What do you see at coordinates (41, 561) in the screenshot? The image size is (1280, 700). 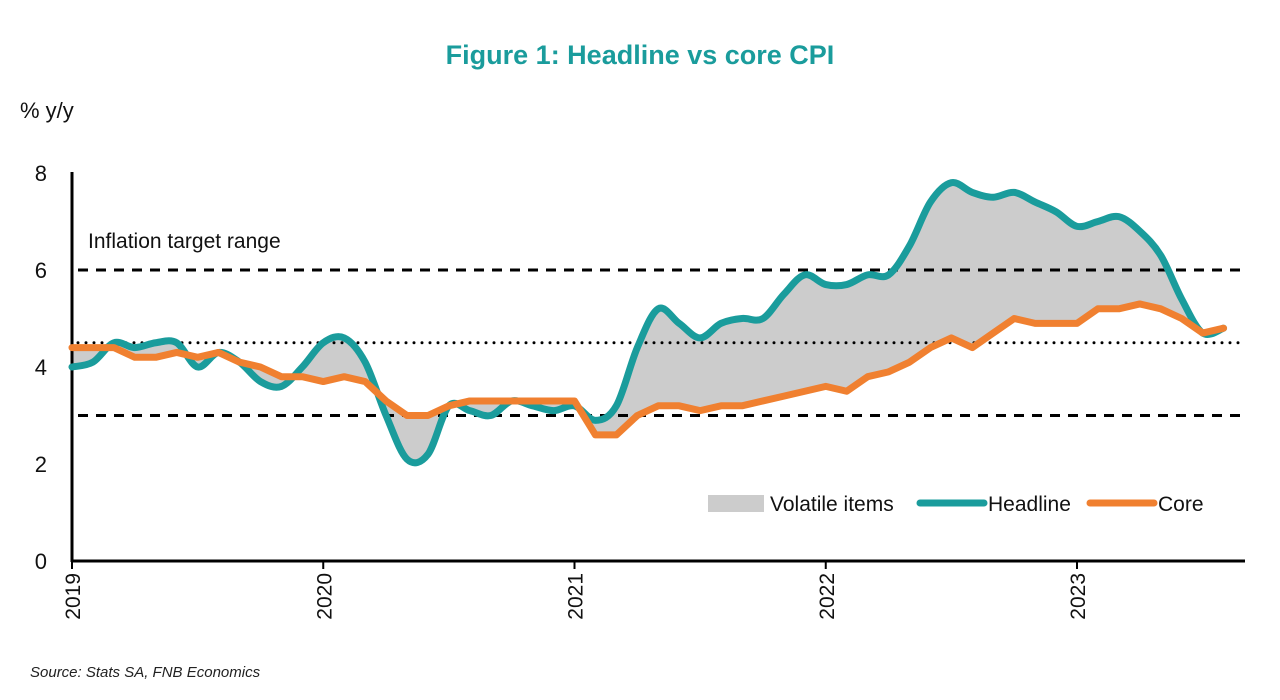 I see `y-tick-label: 0` at bounding box center [41, 561].